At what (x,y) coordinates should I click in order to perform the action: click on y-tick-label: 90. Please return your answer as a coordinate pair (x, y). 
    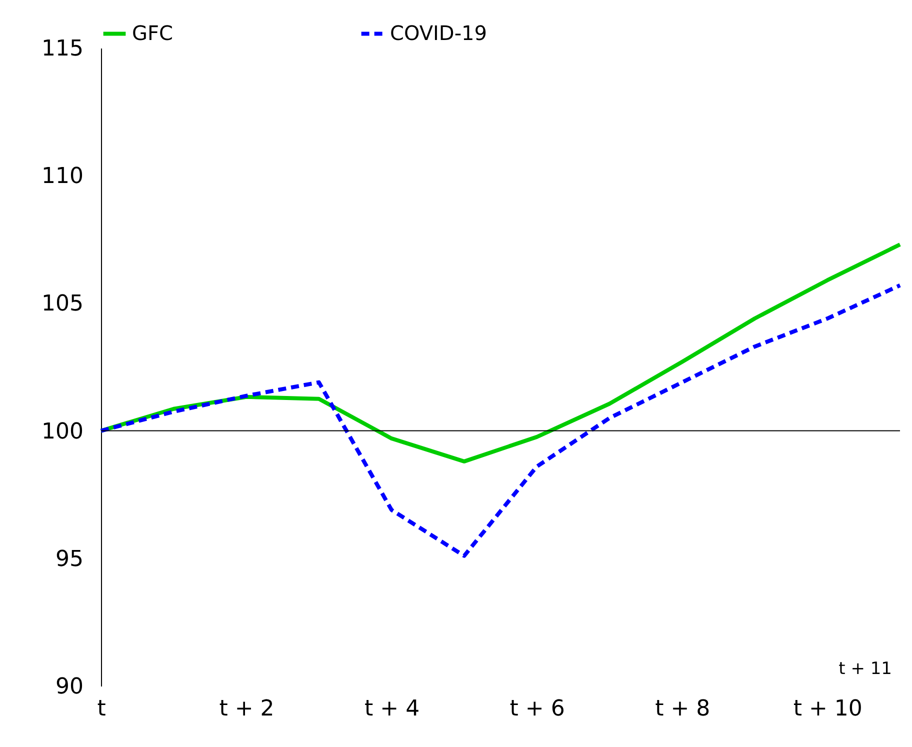
    Looking at the image, I should click on (70, 687).